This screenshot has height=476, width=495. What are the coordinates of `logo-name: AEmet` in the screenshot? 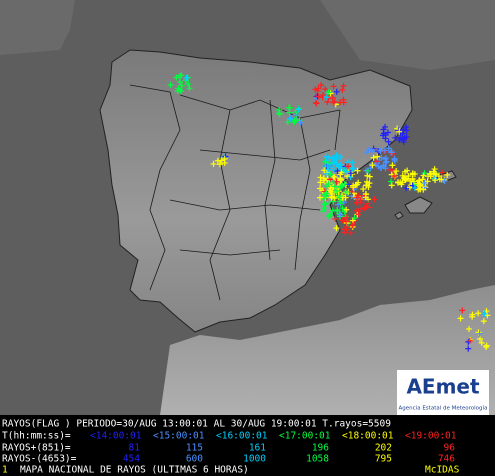 It's located at (443, 387).